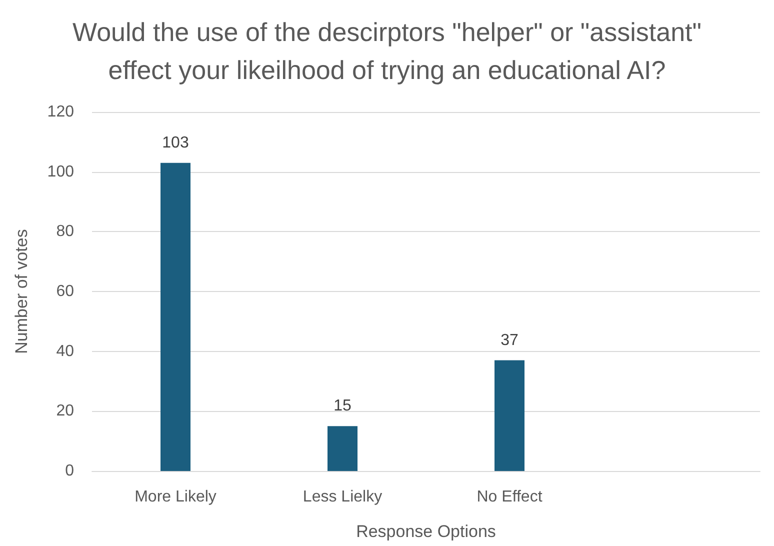 The width and height of the screenshot is (774, 546). Describe the element at coordinates (509, 497) in the screenshot. I see `x-tick-label: No Effect` at that location.